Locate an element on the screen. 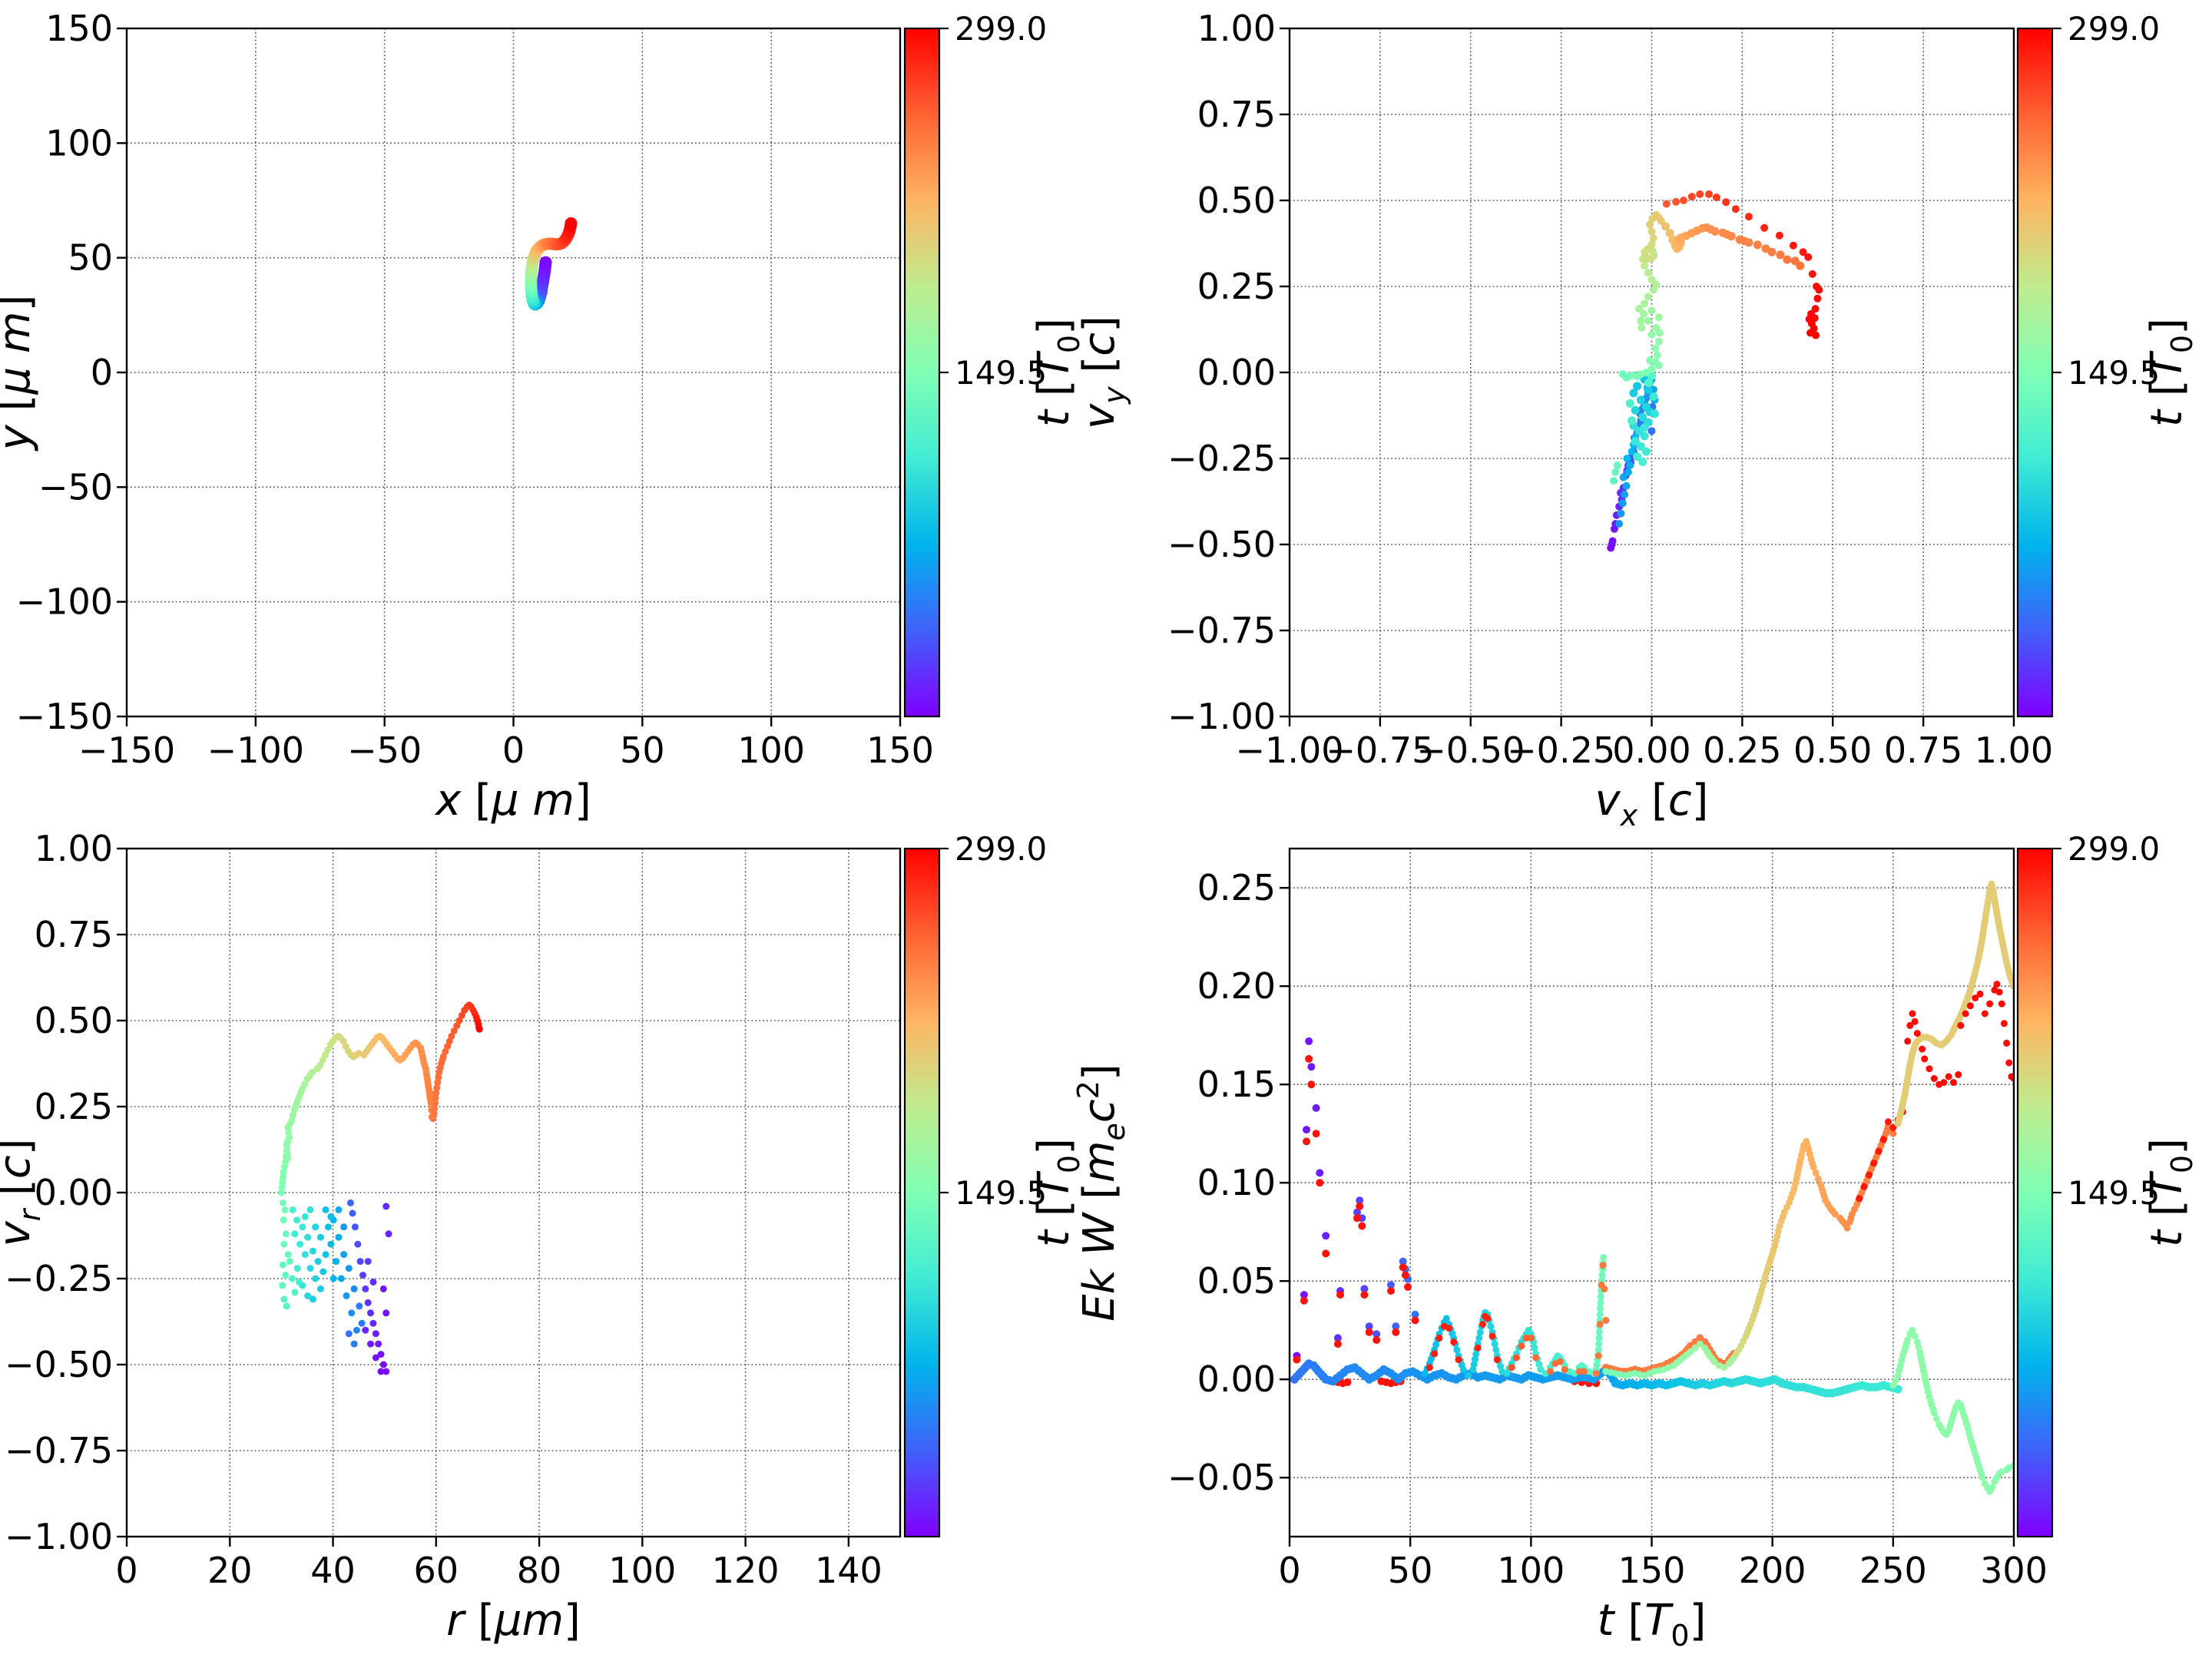 This screenshot has width=2212, height=1671. x-tick-label: 0.25 is located at coordinates (1742, 750).